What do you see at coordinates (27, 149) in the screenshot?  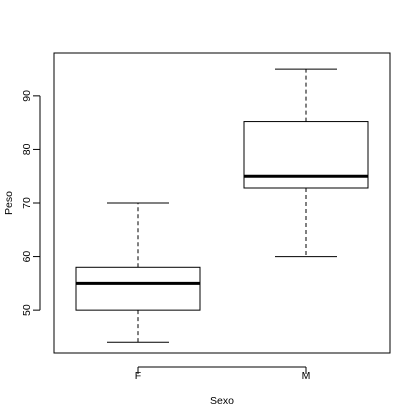 I see `y-tick-label: 80` at bounding box center [27, 149].